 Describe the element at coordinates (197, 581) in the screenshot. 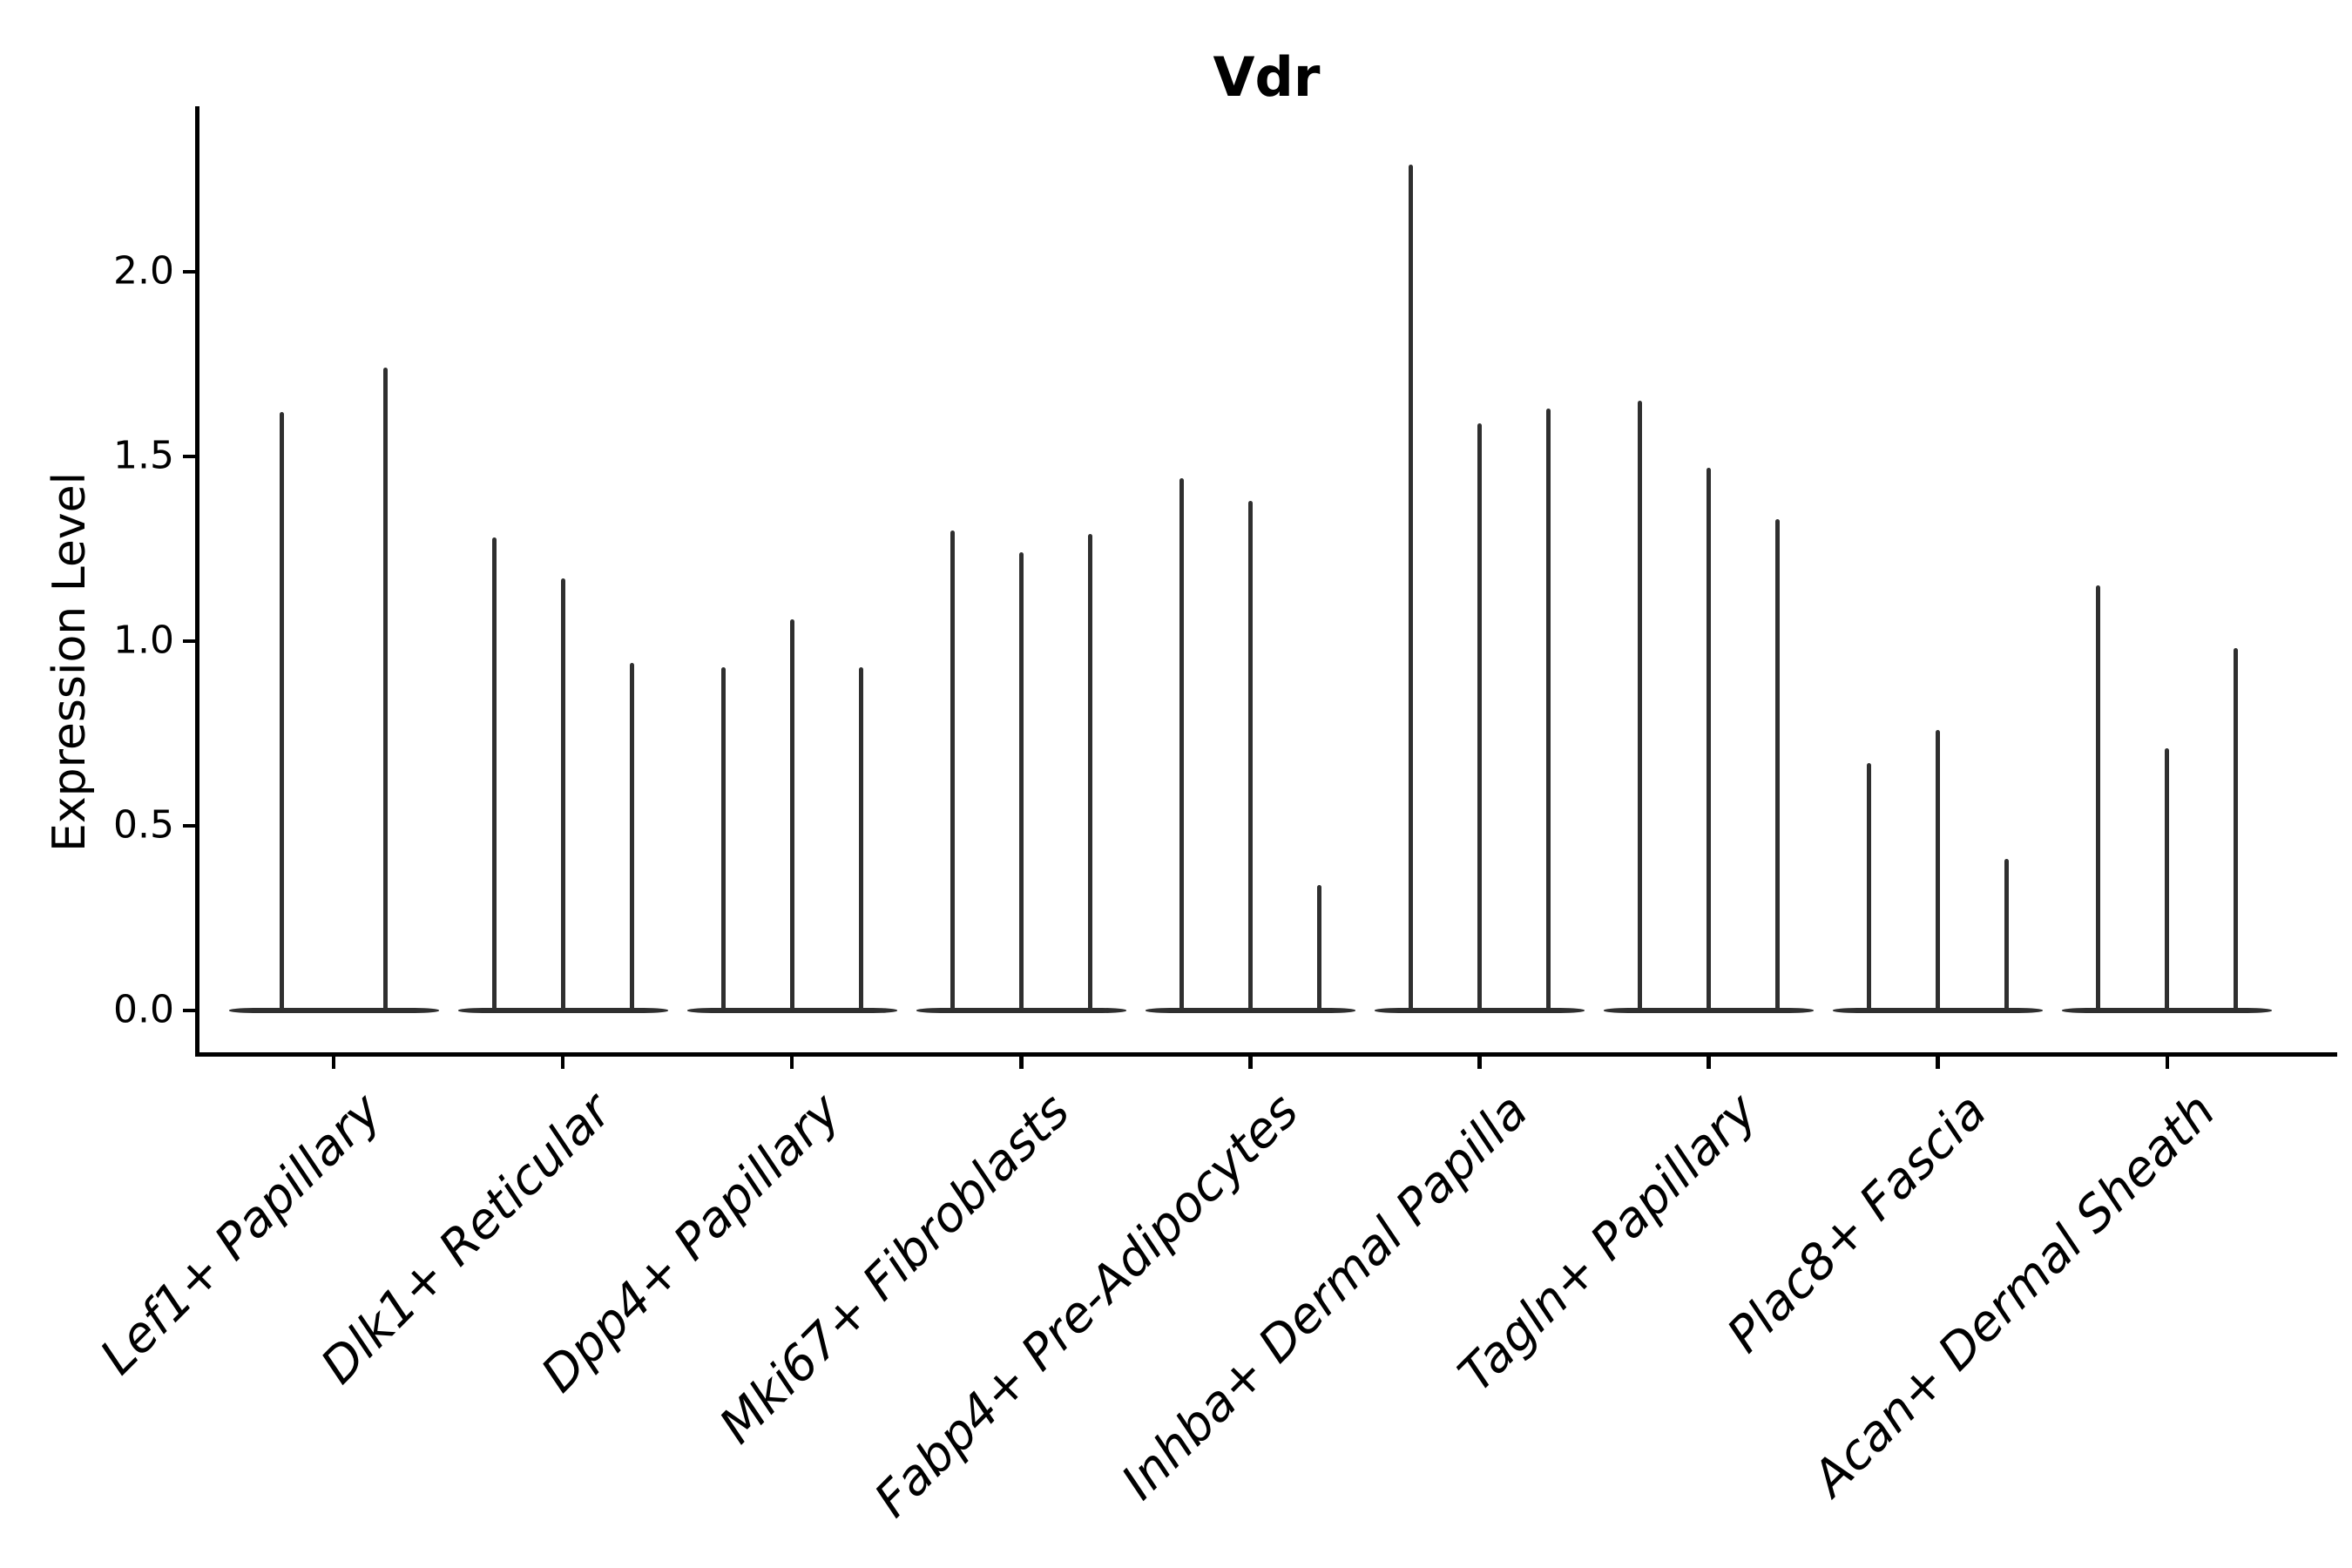

I see `y-axis-spine` at that location.